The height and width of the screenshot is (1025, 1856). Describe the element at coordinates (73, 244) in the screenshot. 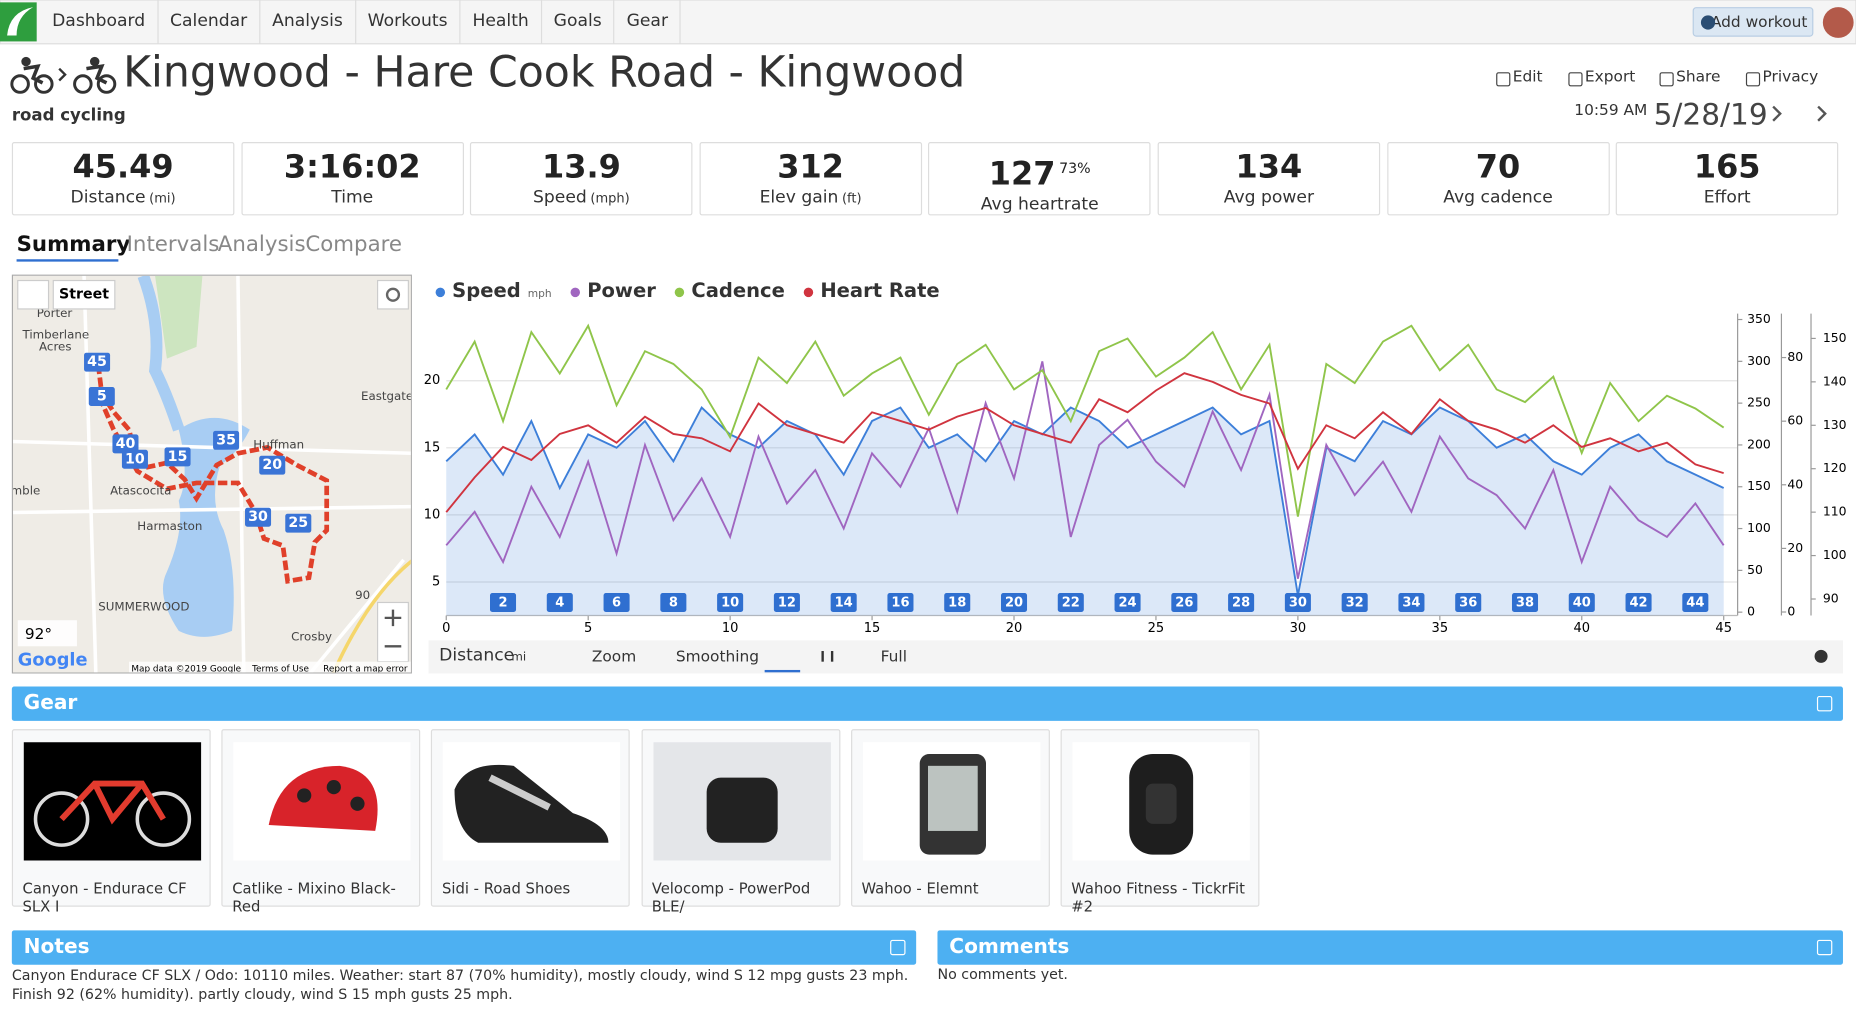

I see `tab: Summary` at that location.